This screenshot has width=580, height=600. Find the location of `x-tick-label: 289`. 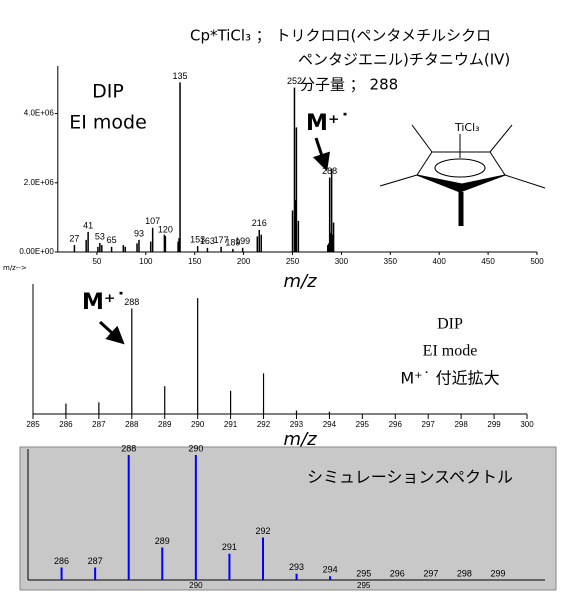

x-tick-label: 289 is located at coordinates (165, 424).